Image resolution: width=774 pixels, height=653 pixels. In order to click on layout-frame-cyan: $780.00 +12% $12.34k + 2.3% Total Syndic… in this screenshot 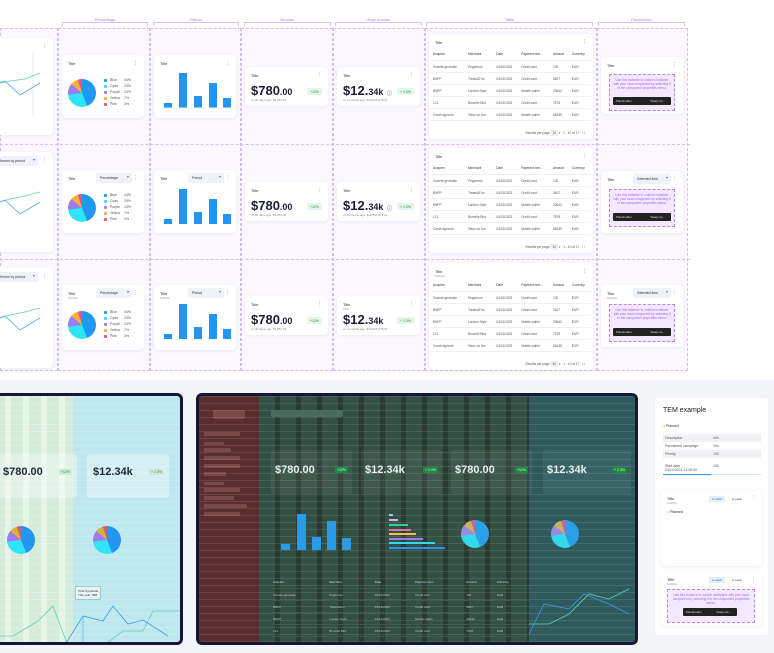, I will do `click(91, 519)`.